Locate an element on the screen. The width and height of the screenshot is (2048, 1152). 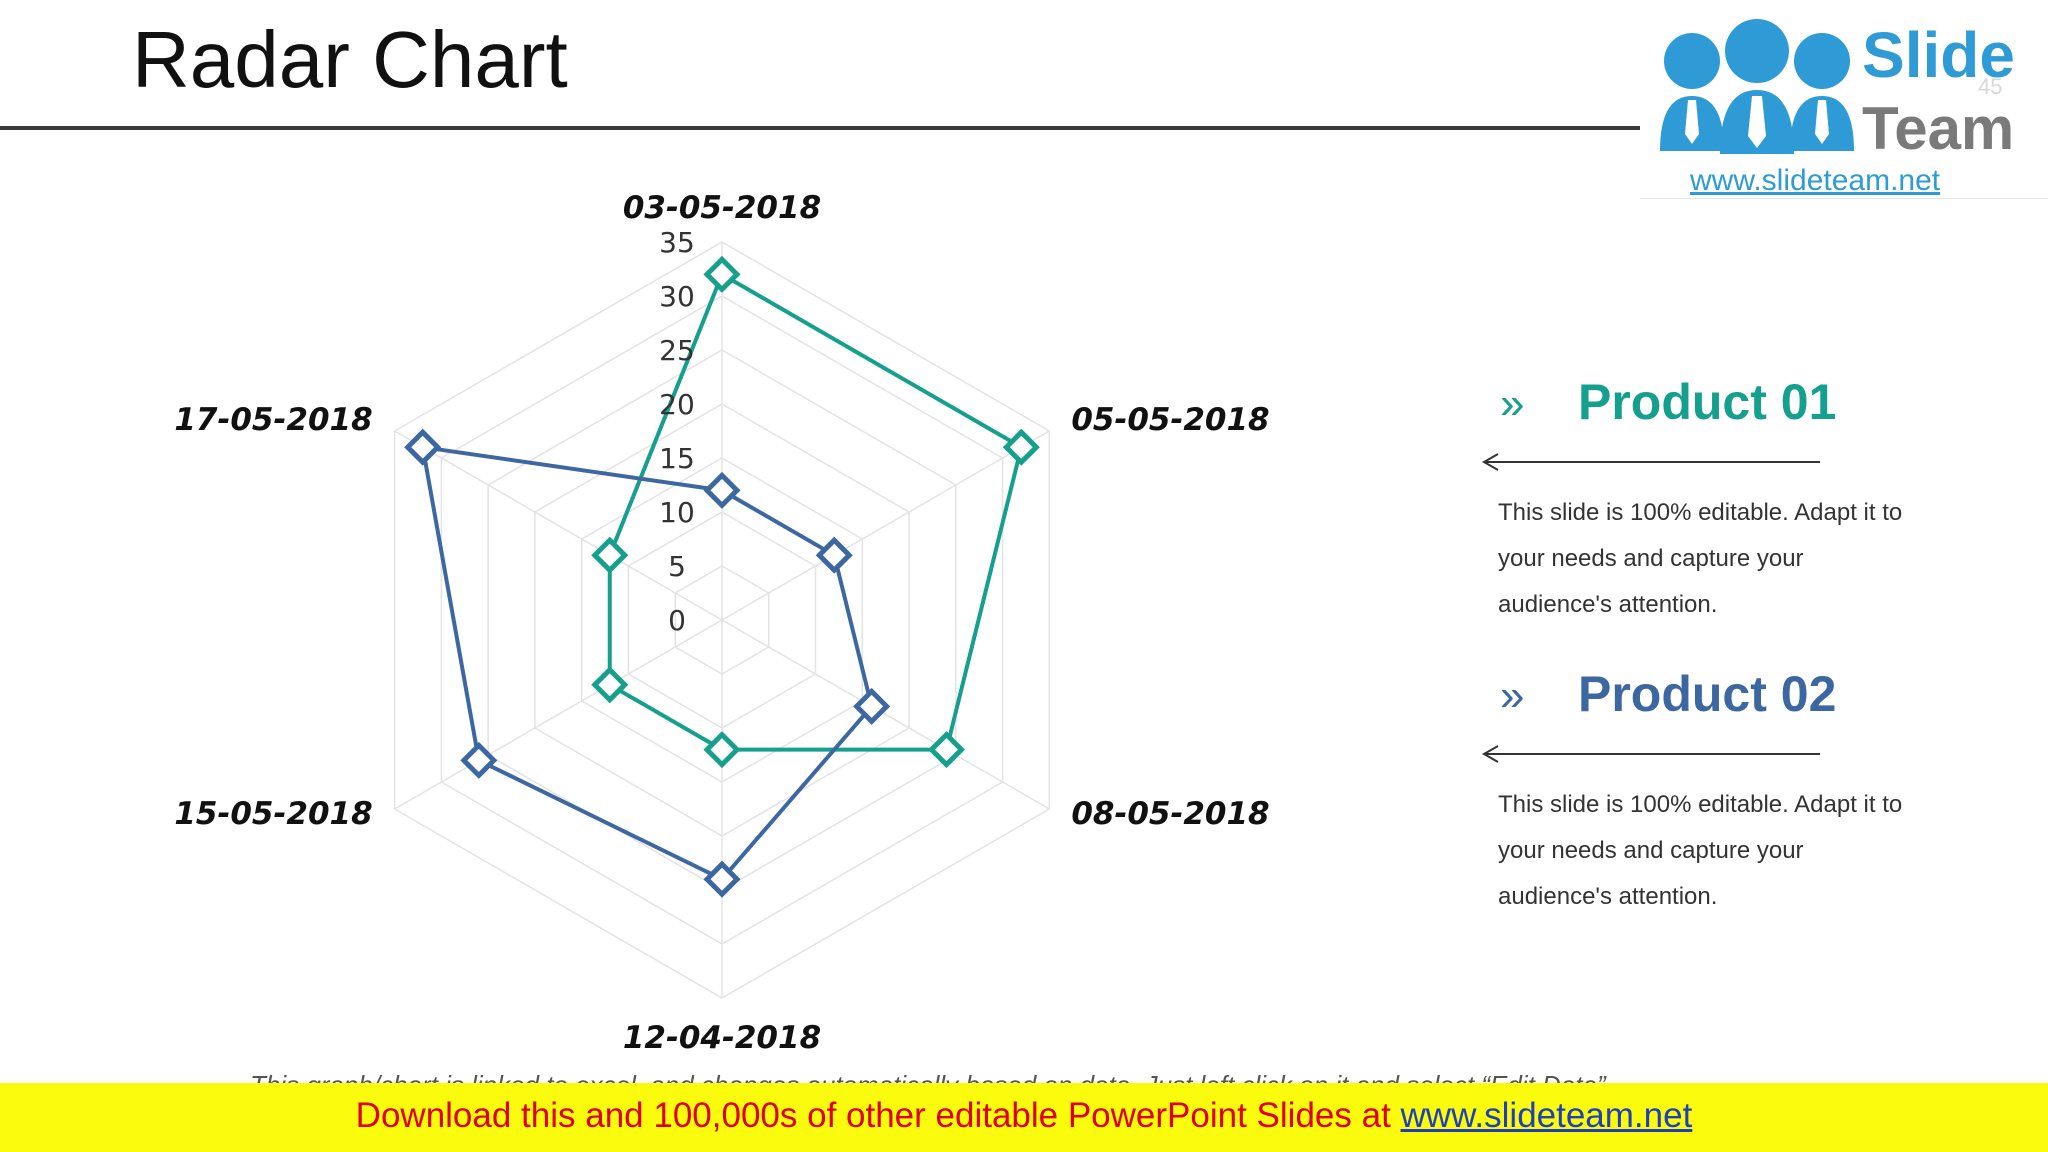
tick-label: 10 is located at coordinates (677, 512).